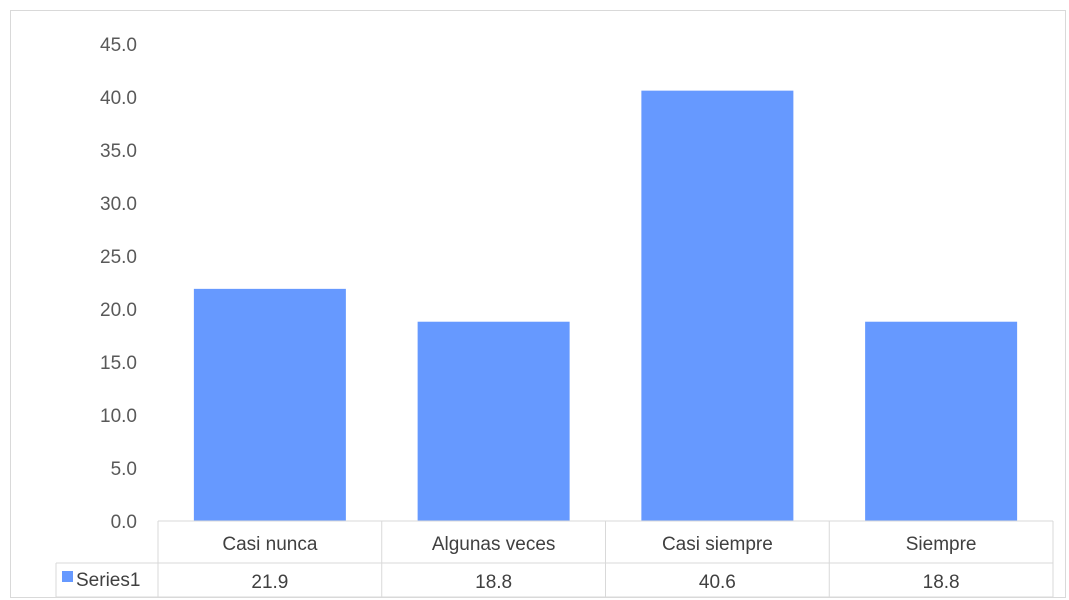 The image size is (1069, 600). What do you see at coordinates (124, 469) in the screenshot?
I see `y-tick-label: 5.0` at bounding box center [124, 469].